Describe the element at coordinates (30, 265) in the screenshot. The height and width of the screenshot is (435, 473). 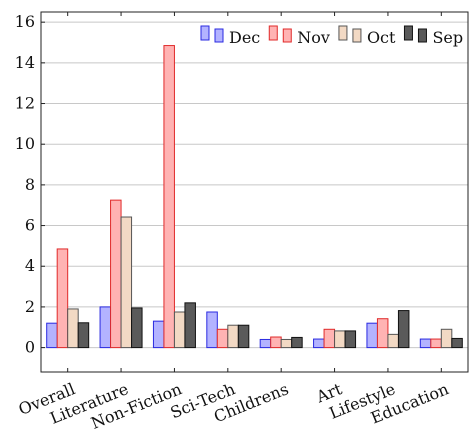
I see `y-tick-label: 4` at that location.